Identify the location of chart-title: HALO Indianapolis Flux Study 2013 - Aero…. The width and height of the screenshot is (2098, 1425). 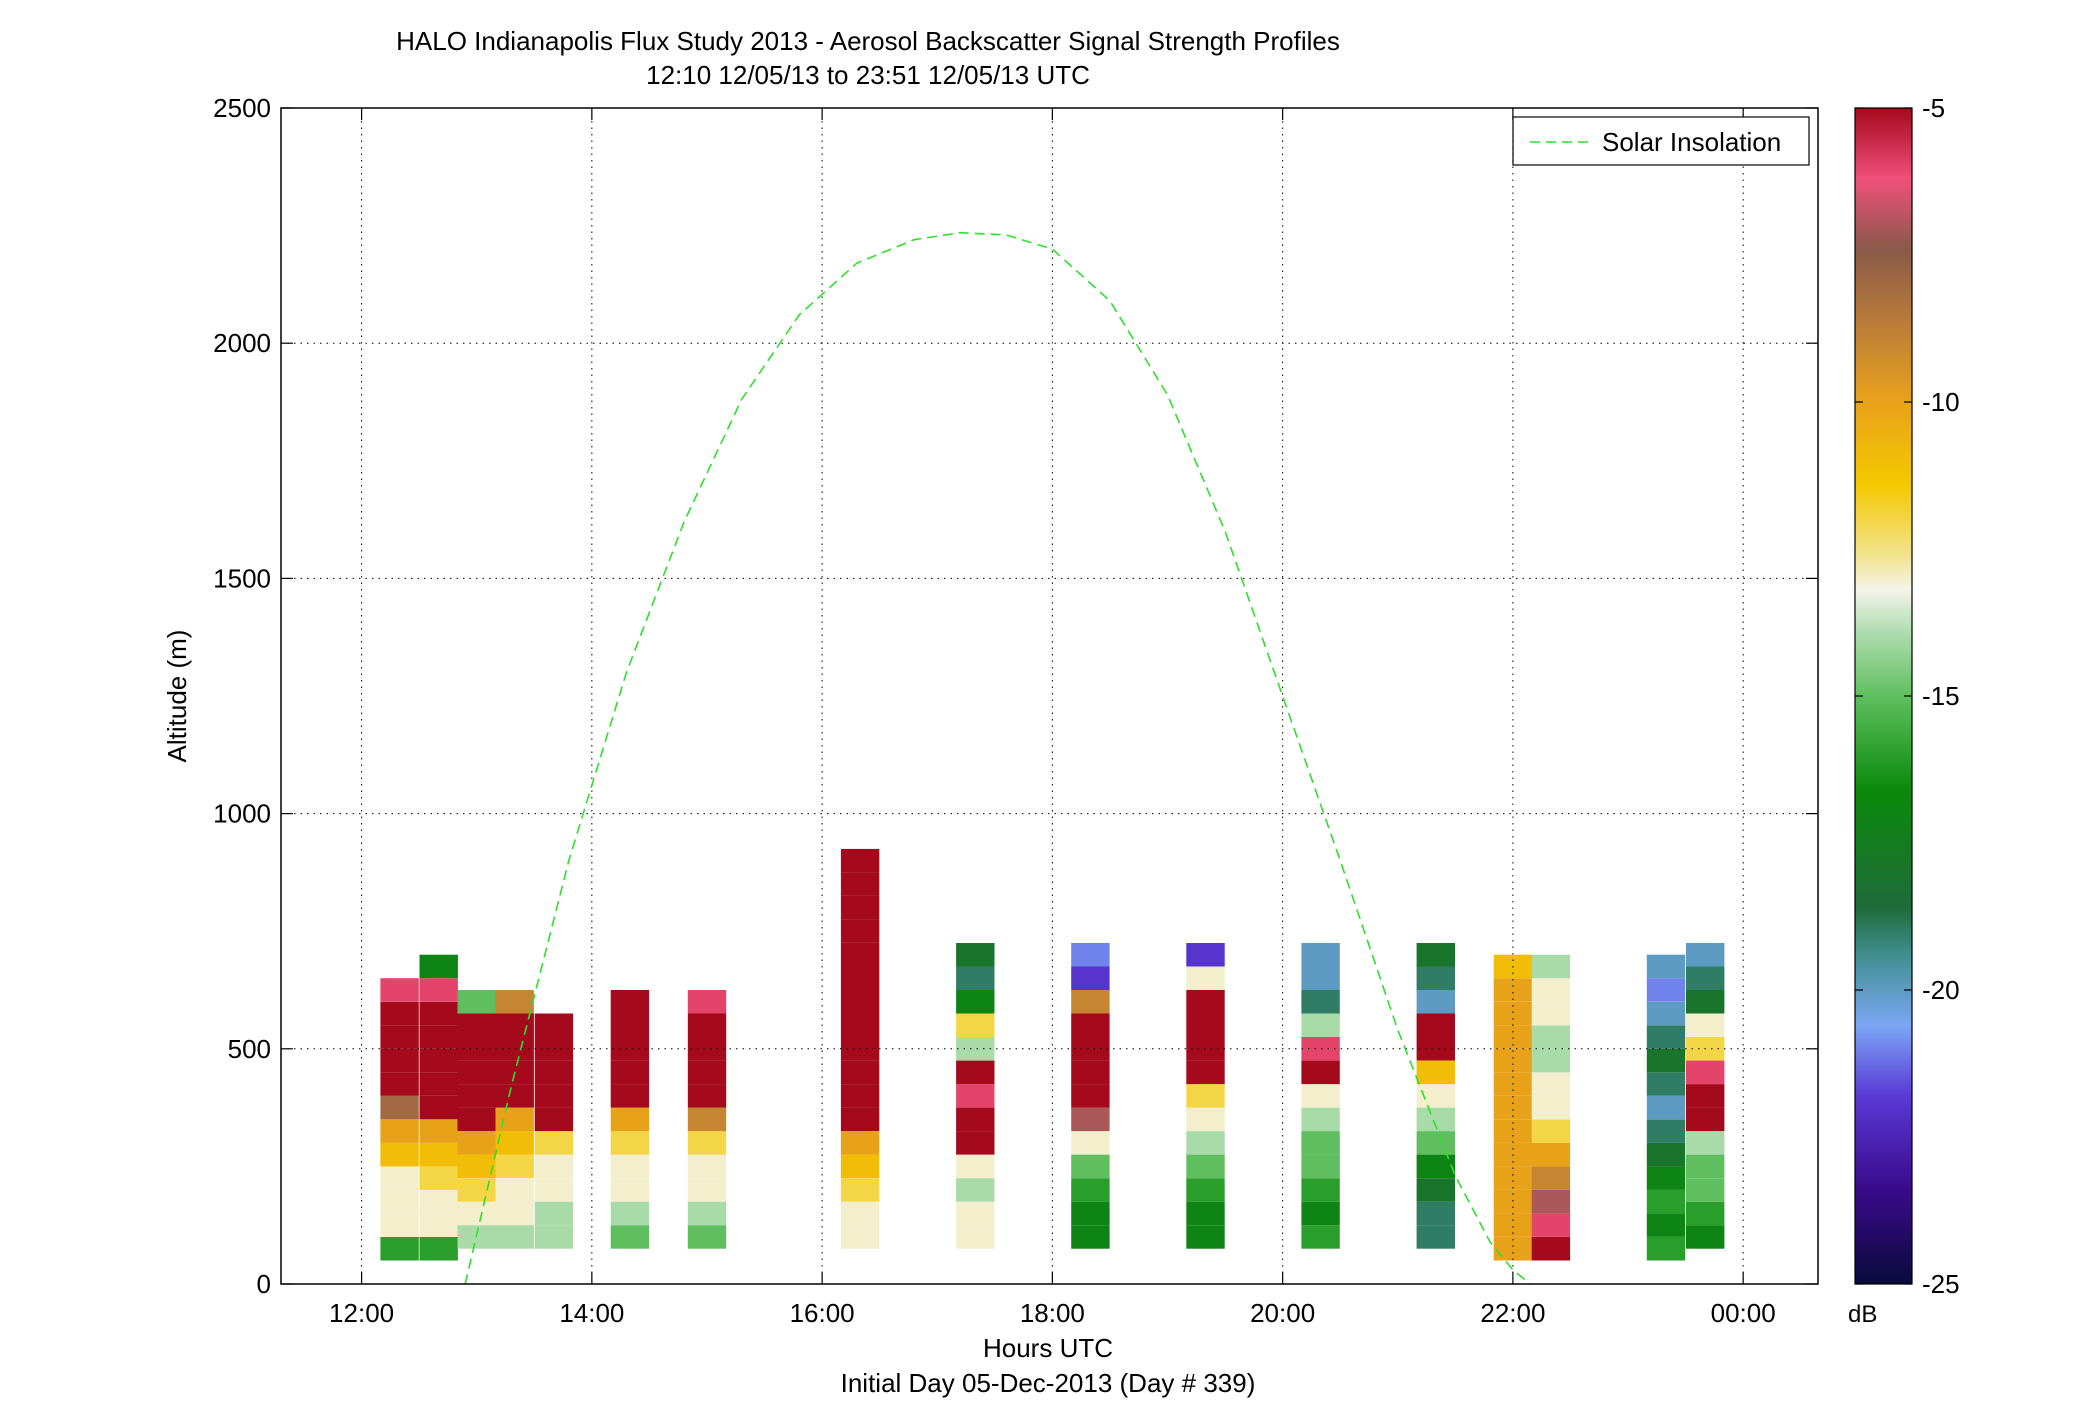
(868, 41).